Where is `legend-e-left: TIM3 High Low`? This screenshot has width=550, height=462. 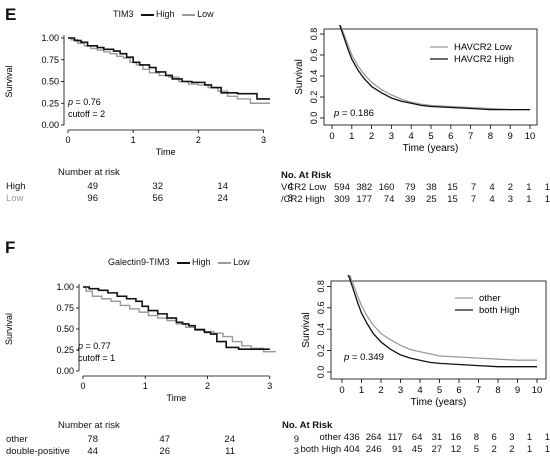
legend-e-left: TIM3 High Low is located at coordinates (163, 14).